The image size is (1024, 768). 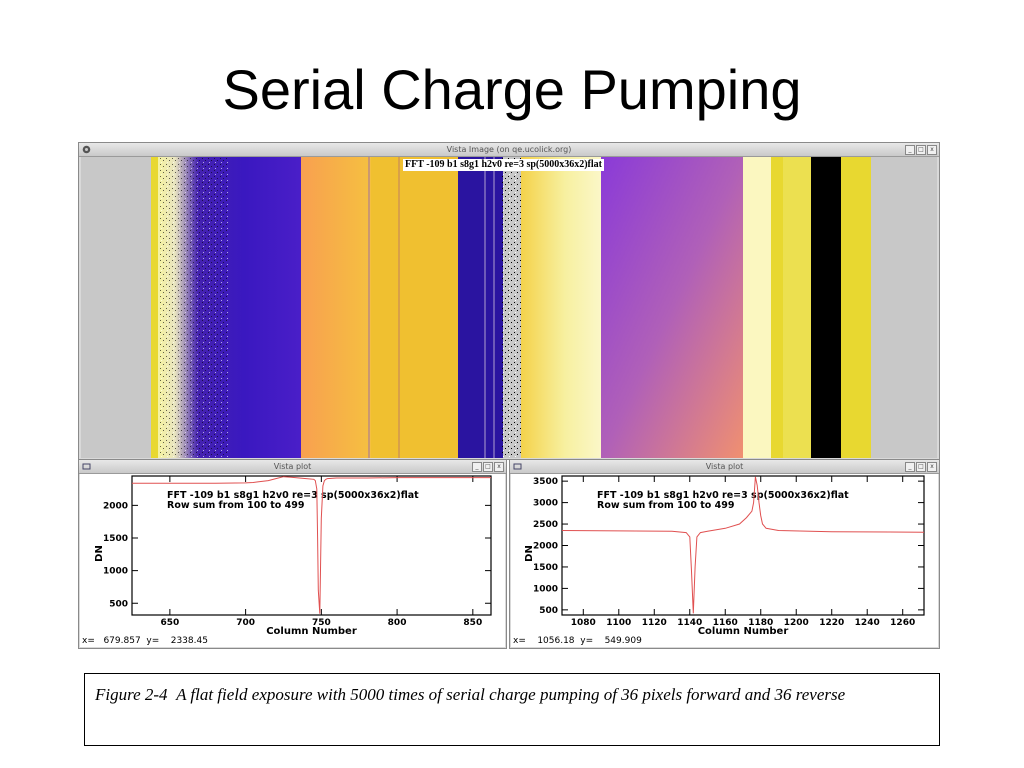 I want to click on x-tick-label: 1100, so click(x=618, y=623).